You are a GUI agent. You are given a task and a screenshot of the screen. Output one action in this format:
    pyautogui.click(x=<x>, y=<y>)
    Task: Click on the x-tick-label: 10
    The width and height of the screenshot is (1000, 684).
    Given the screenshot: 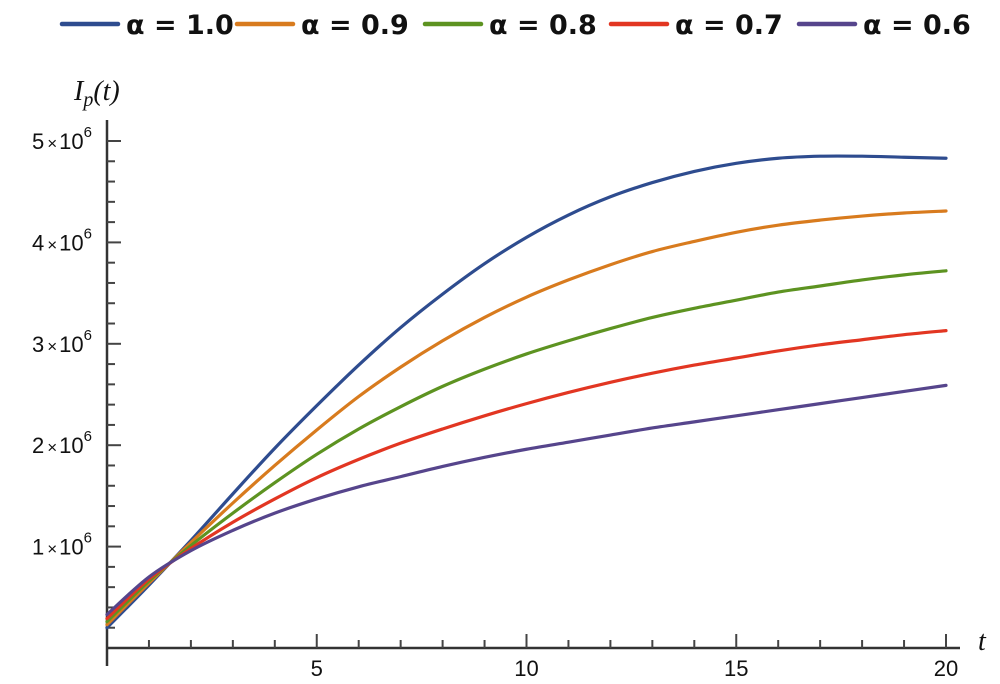 What is the action you would take?
    pyautogui.click(x=526, y=668)
    